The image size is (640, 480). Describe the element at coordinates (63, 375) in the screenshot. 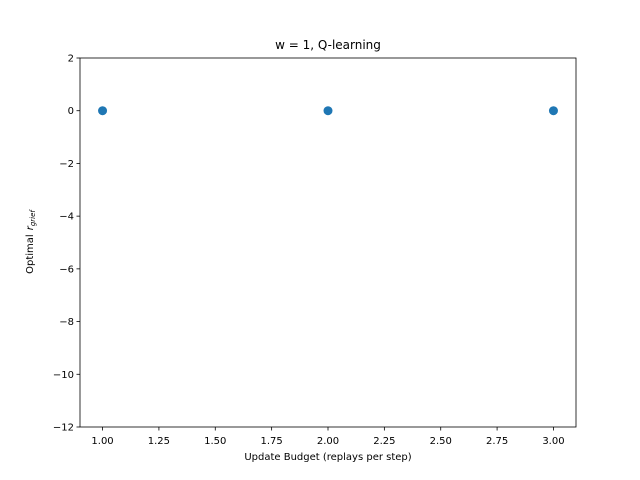

I see `y-tick-label: −10` at that location.